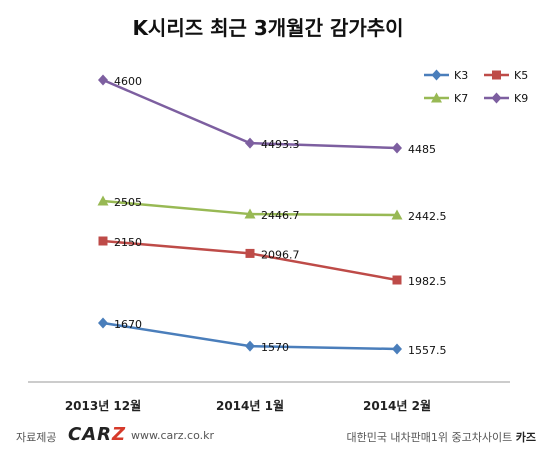  I want to click on brand-accent: Z, so click(119, 434).